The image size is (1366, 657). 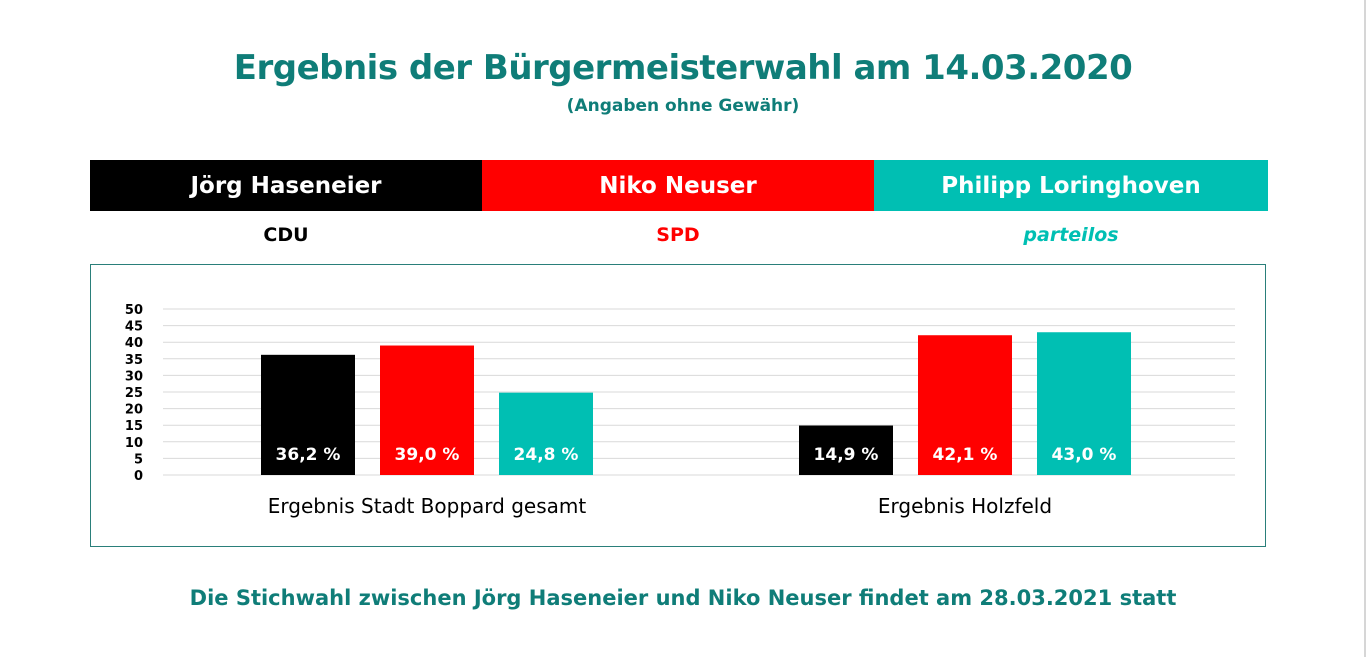 What do you see at coordinates (286, 185) in the screenshot?
I see `candidate-banner-haseneier: Jörg Haseneier` at bounding box center [286, 185].